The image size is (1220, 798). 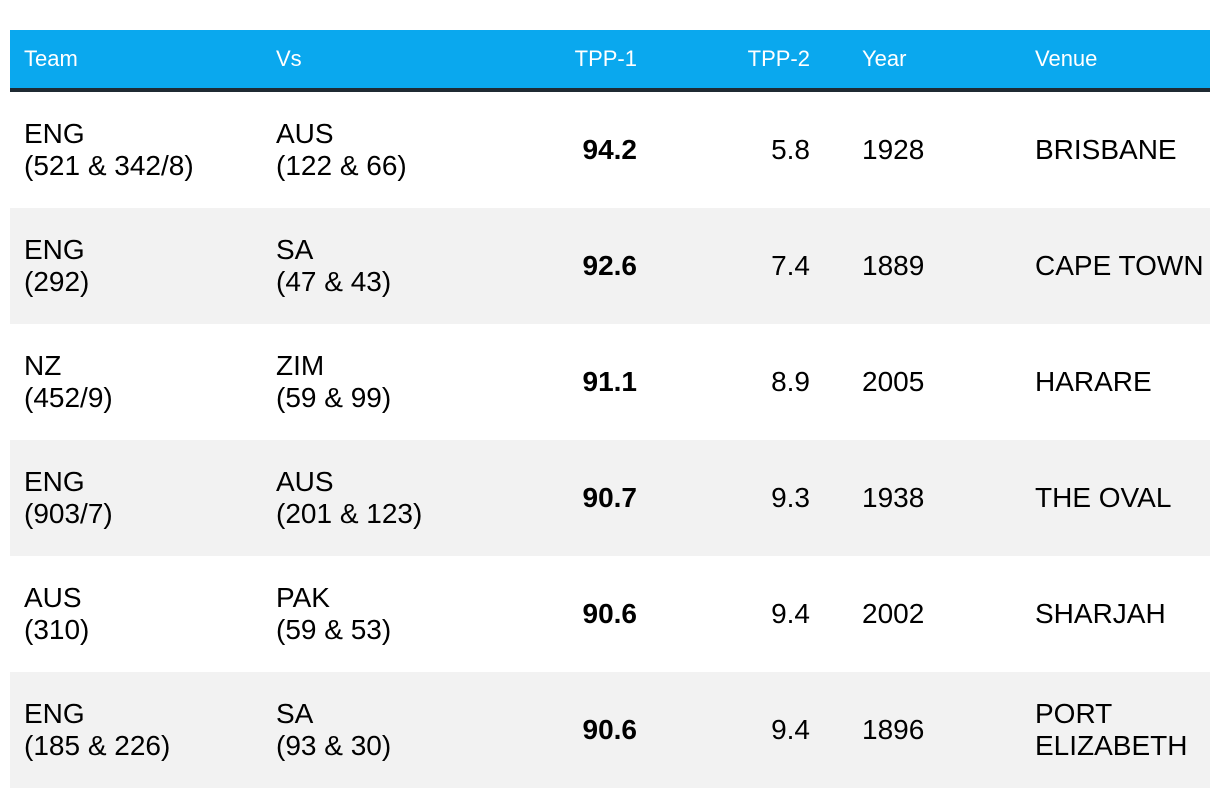 What do you see at coordinates (884, 58) in the screenshot?
I see `header-year: Year` at bounding box center [884, 58].